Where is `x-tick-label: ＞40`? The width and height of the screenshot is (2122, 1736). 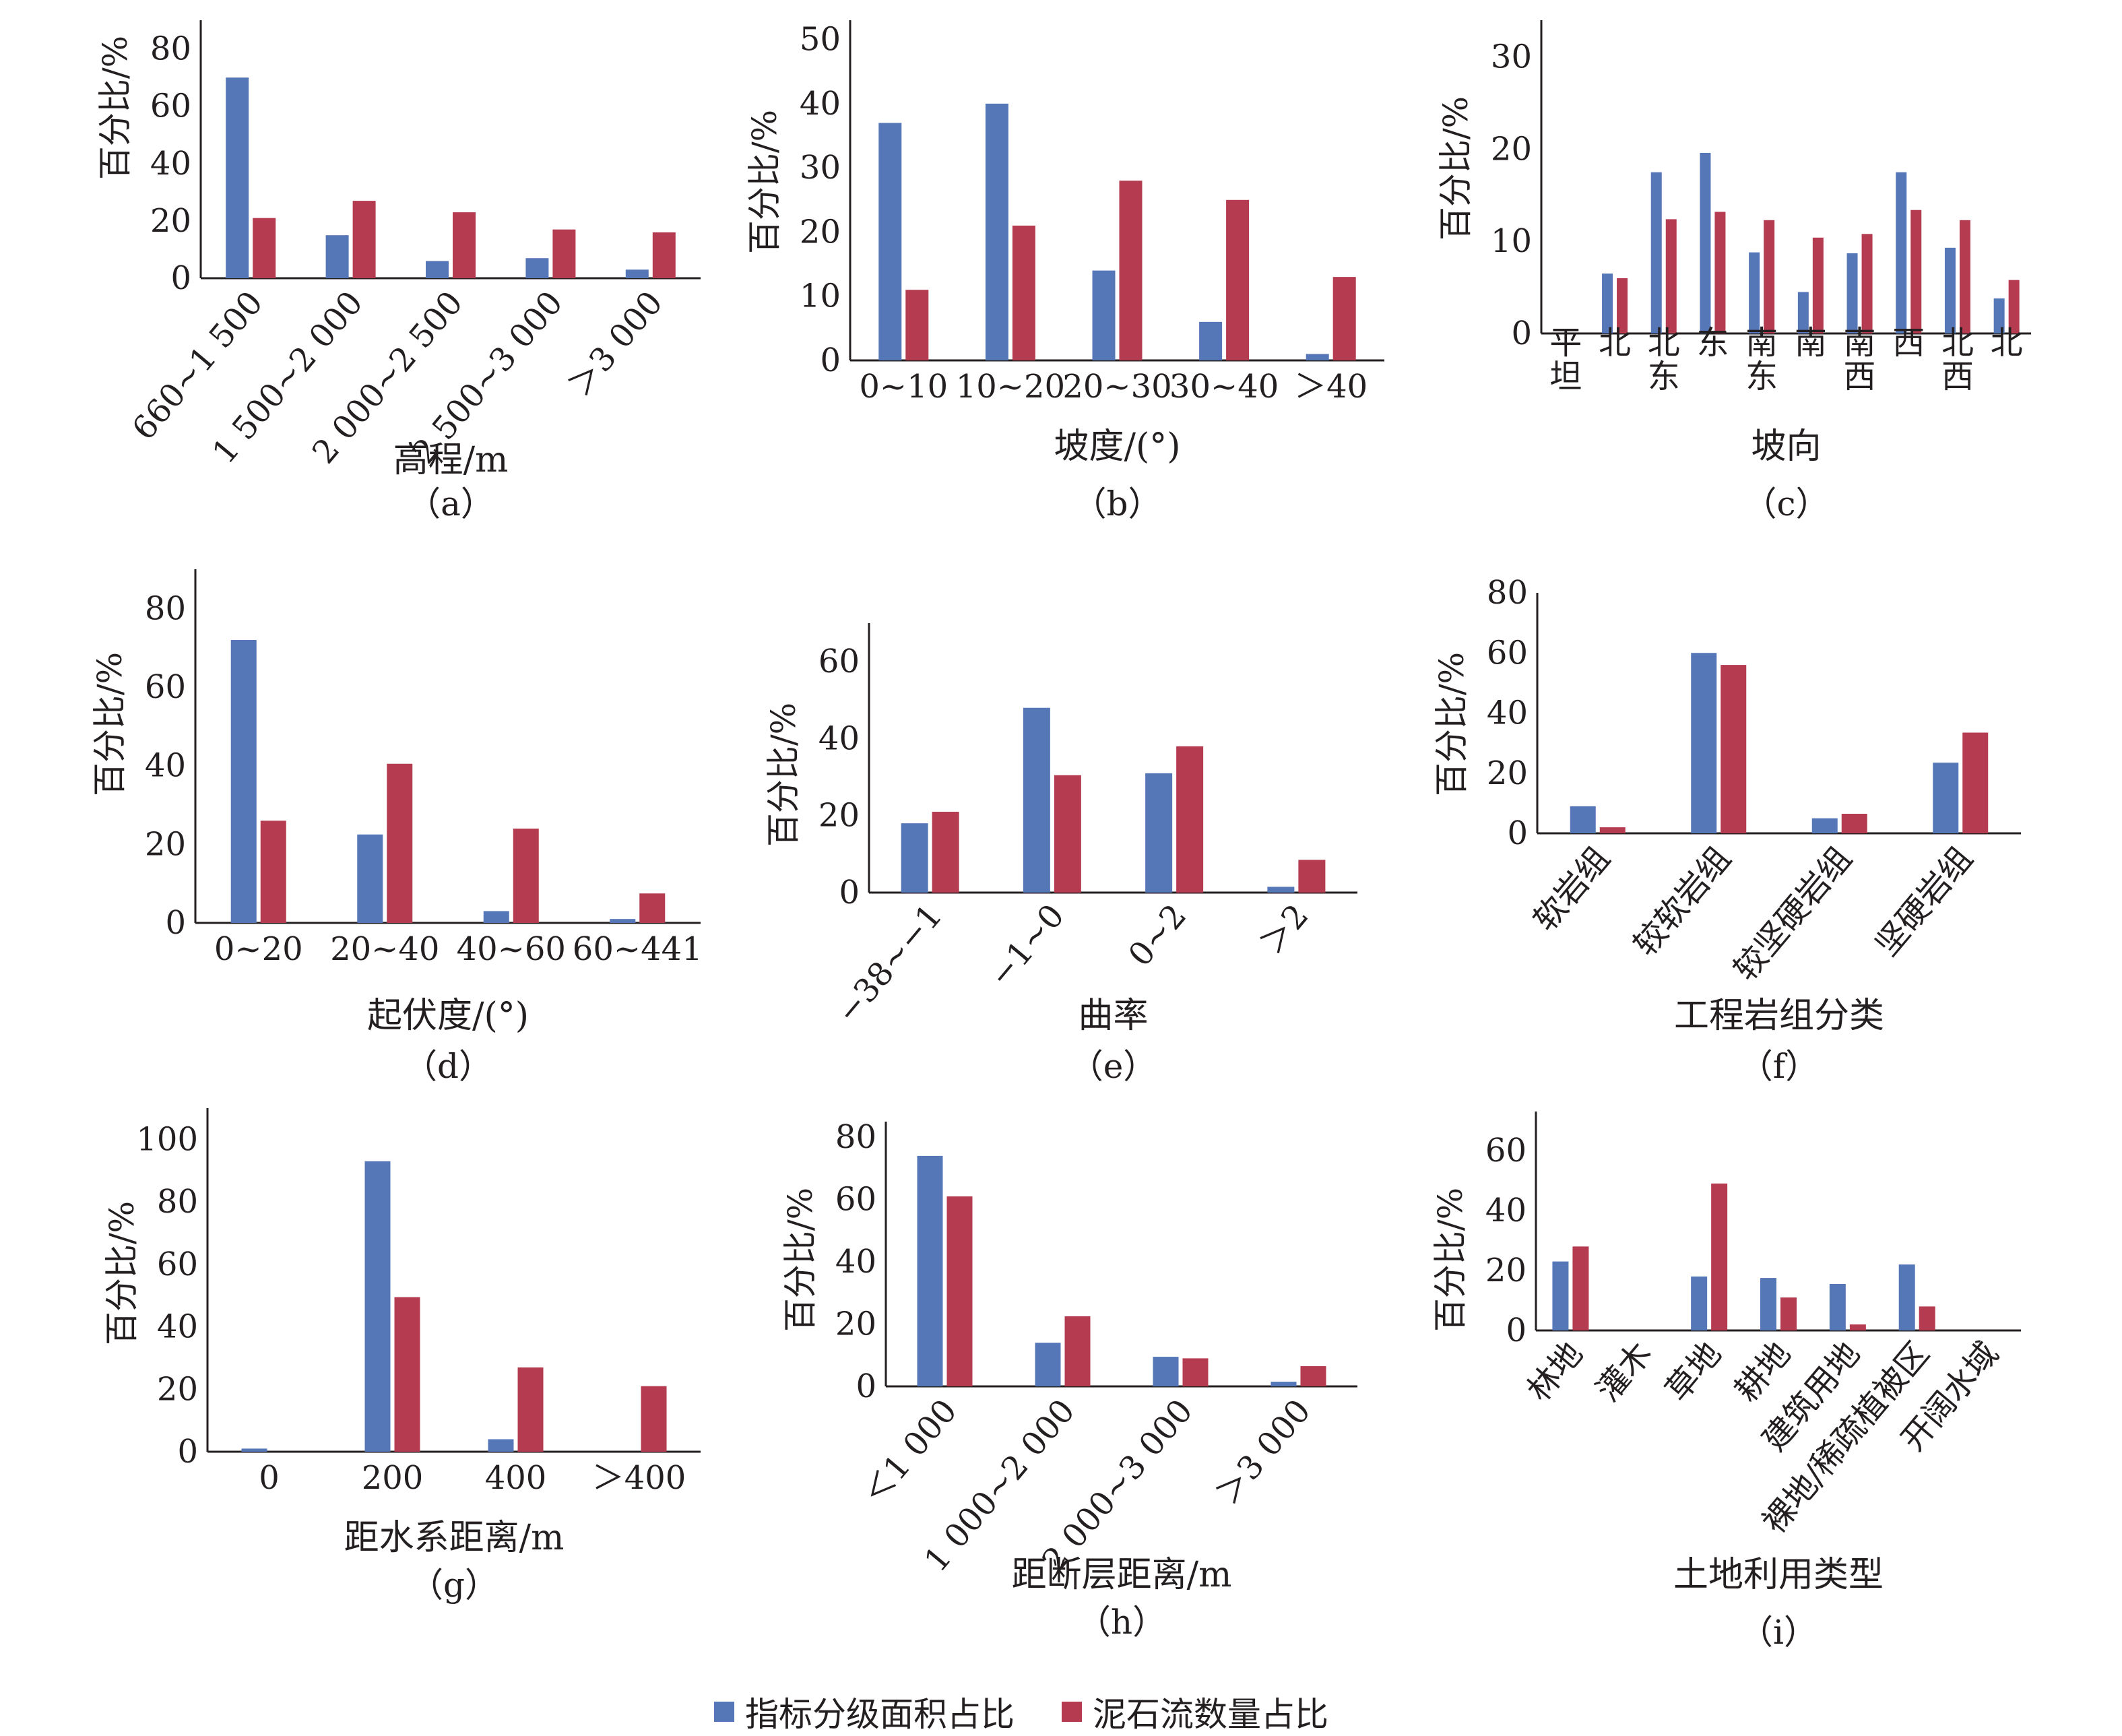
x-tick-label: ＞40 is located at coordinates (1331, 387).